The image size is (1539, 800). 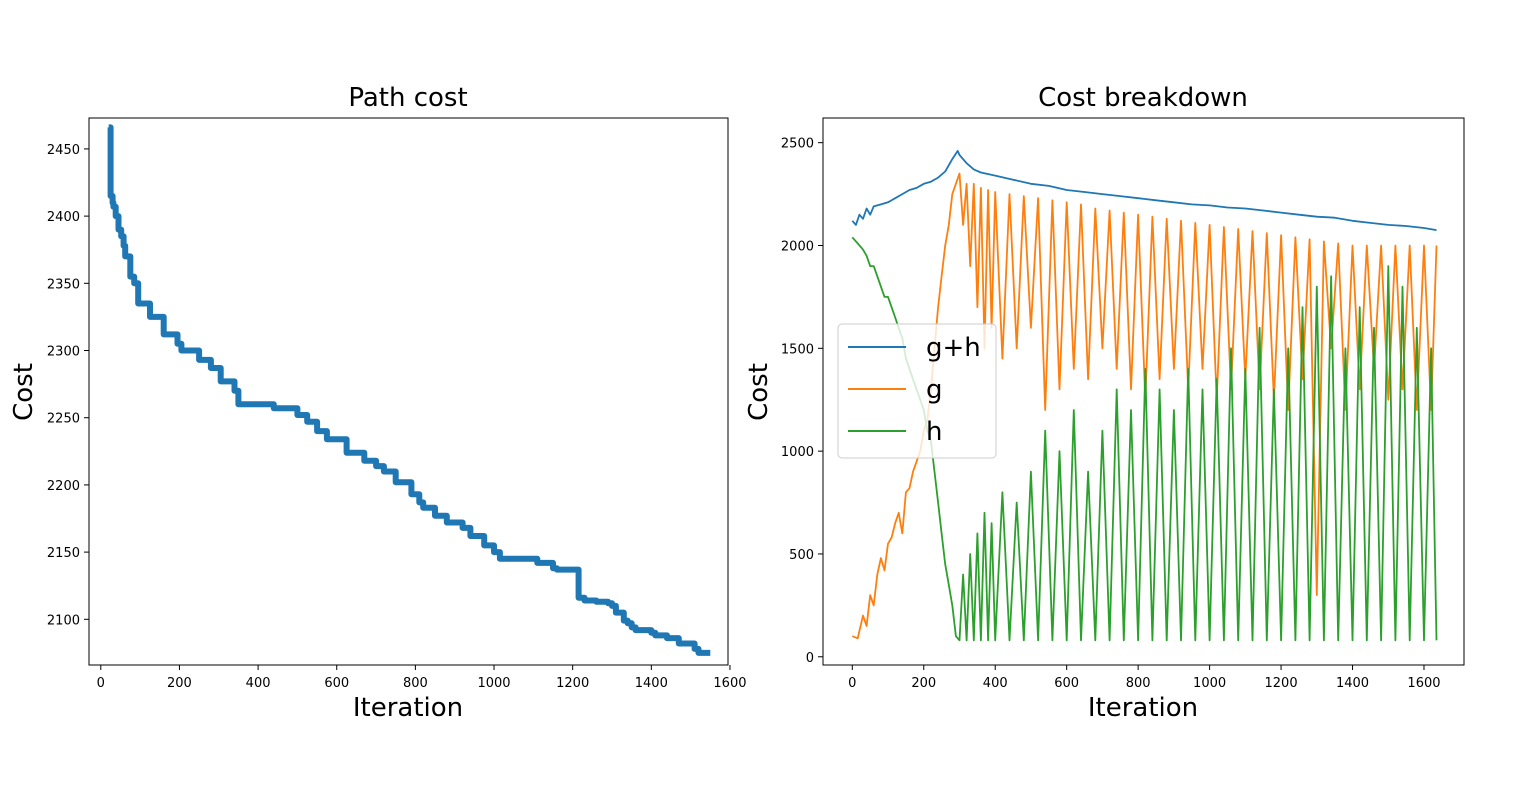 I want to click on cost-breakdown-y-tick-label: 500, so click(x=801, y=555).